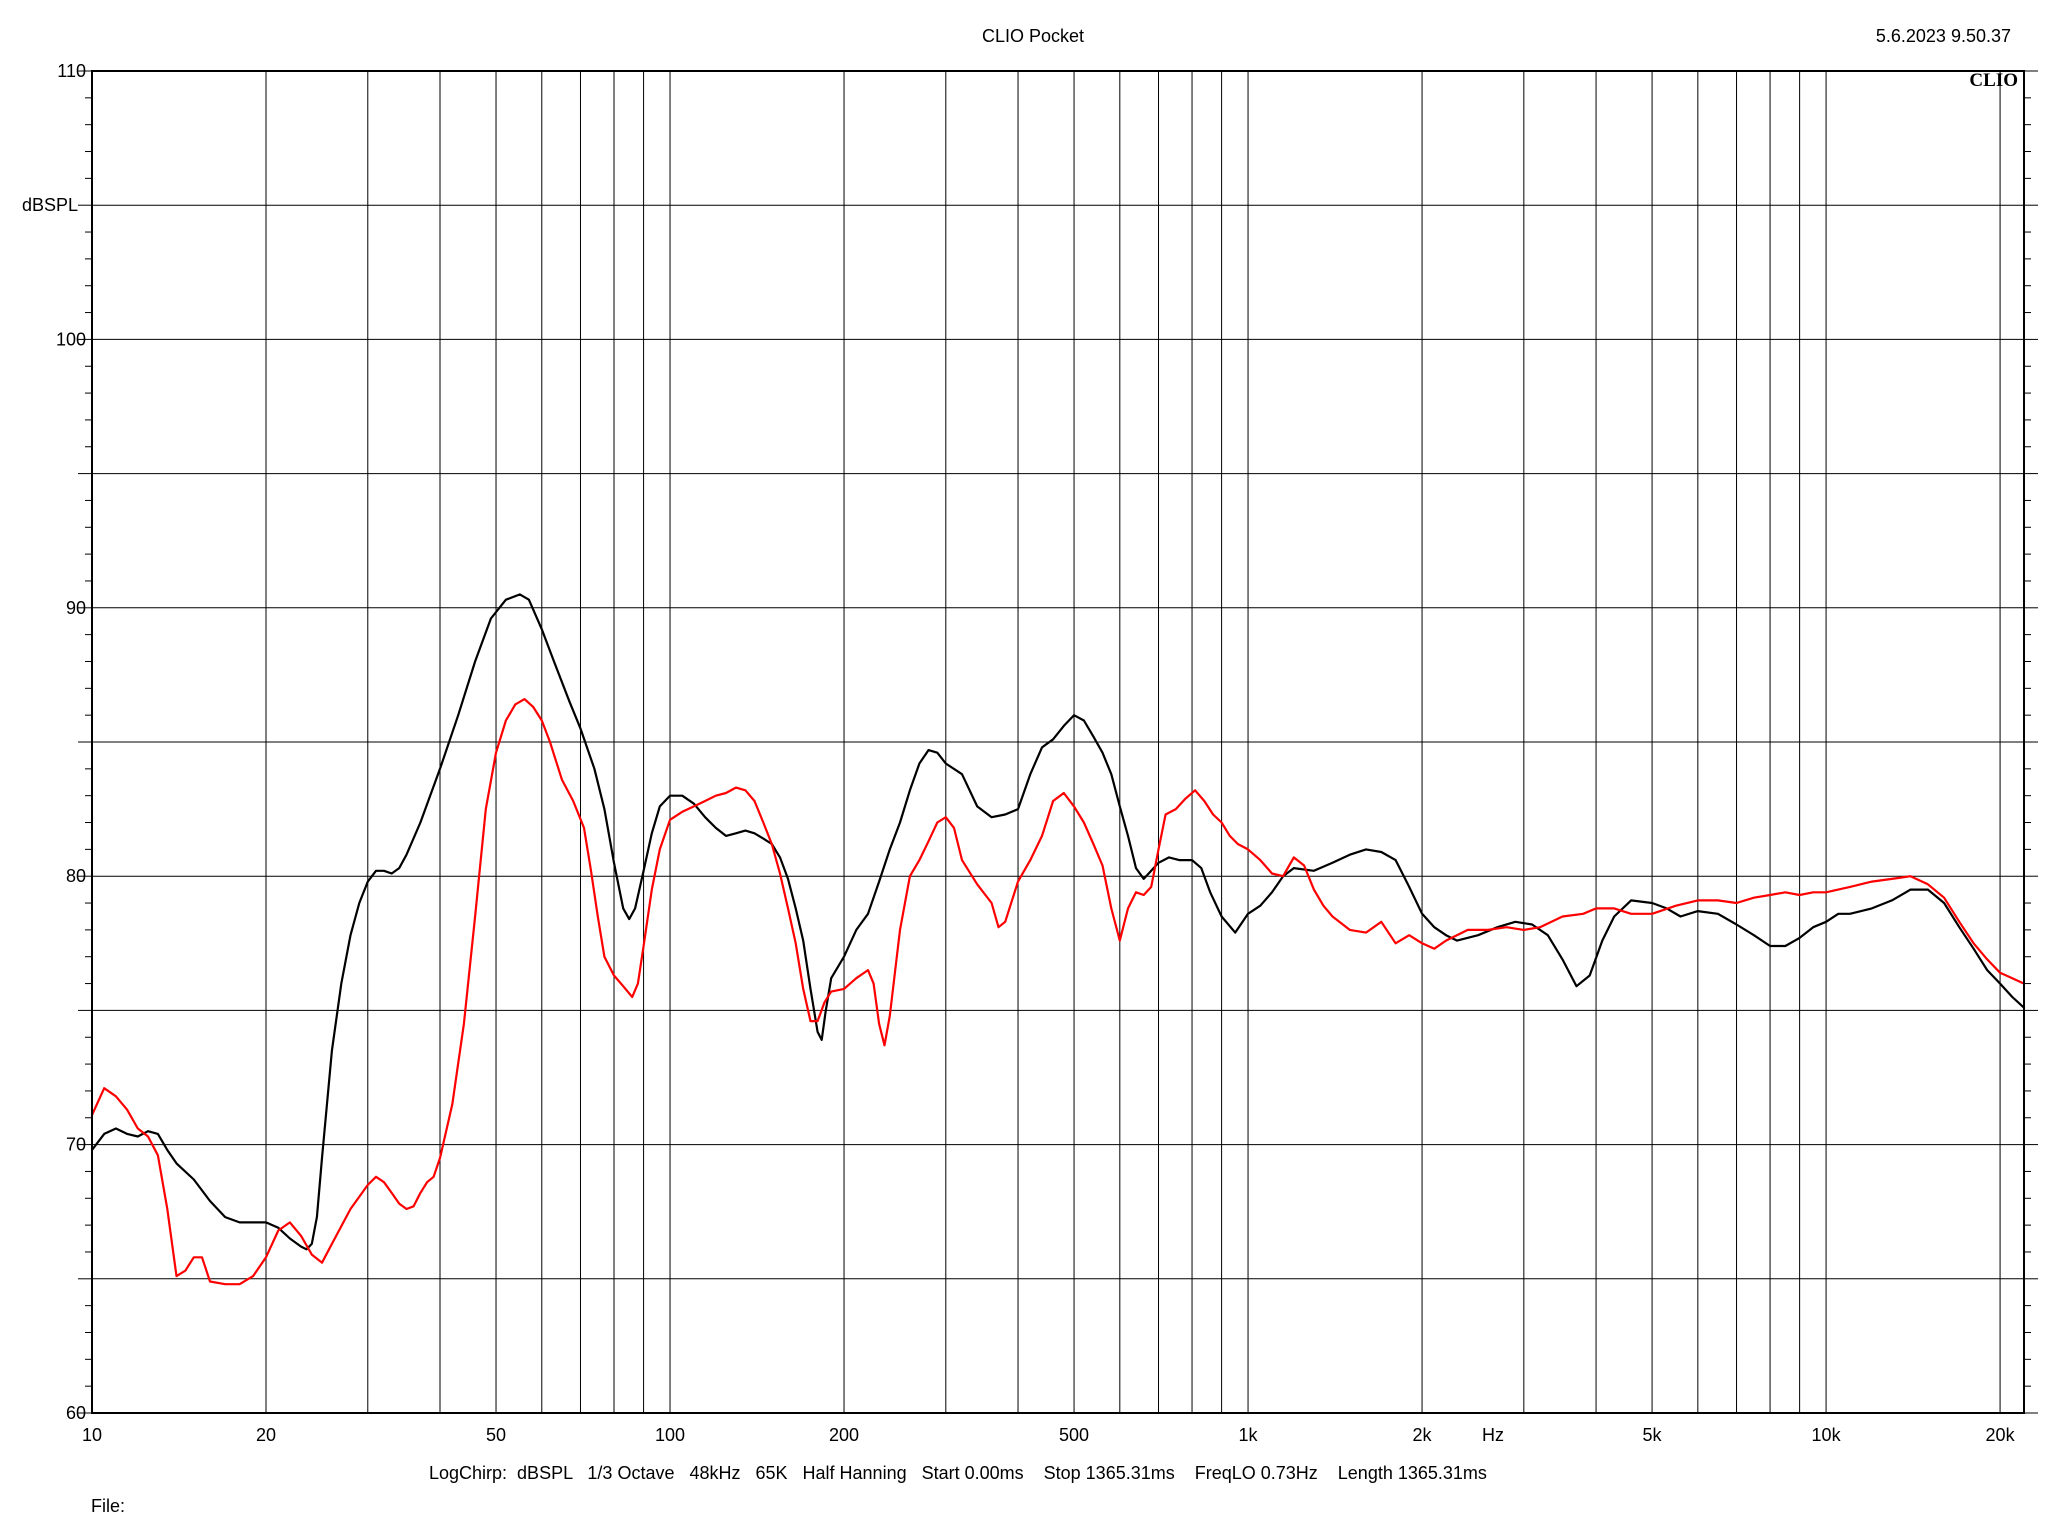  Describe the element at coordinates (1033, 36) in the screenshot. I see `chart-title: CLIO Pocket` at that location.